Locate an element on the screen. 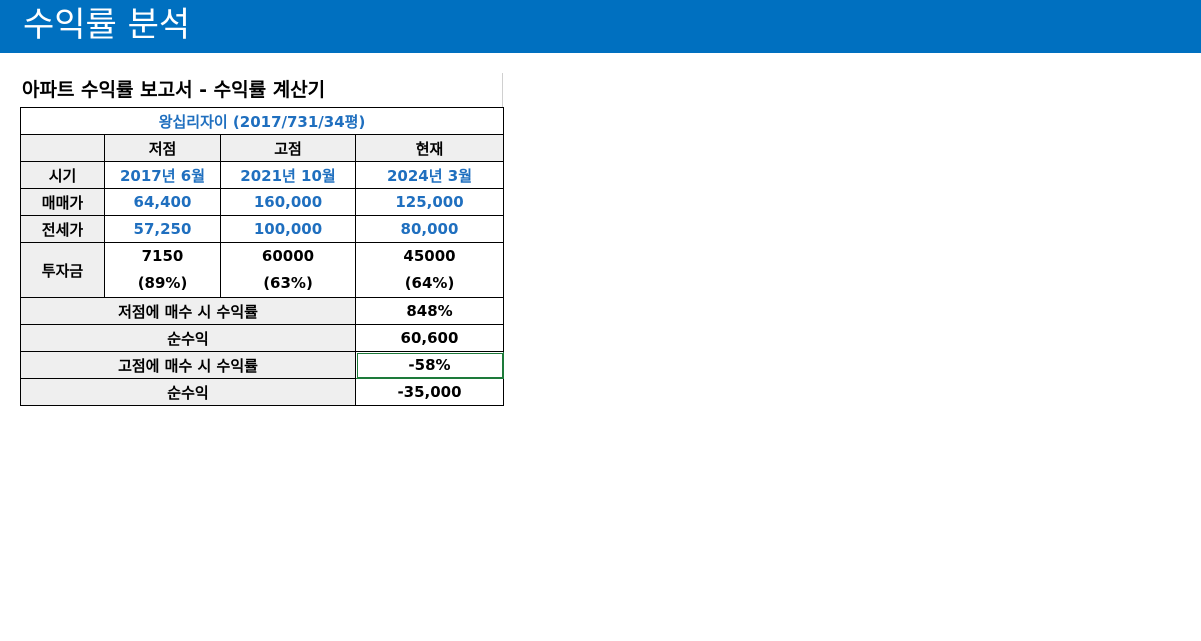 This screenshot has width=1201, height=641. row-label-jeonse-price: 전세가 is located at coordinates (62, 229).